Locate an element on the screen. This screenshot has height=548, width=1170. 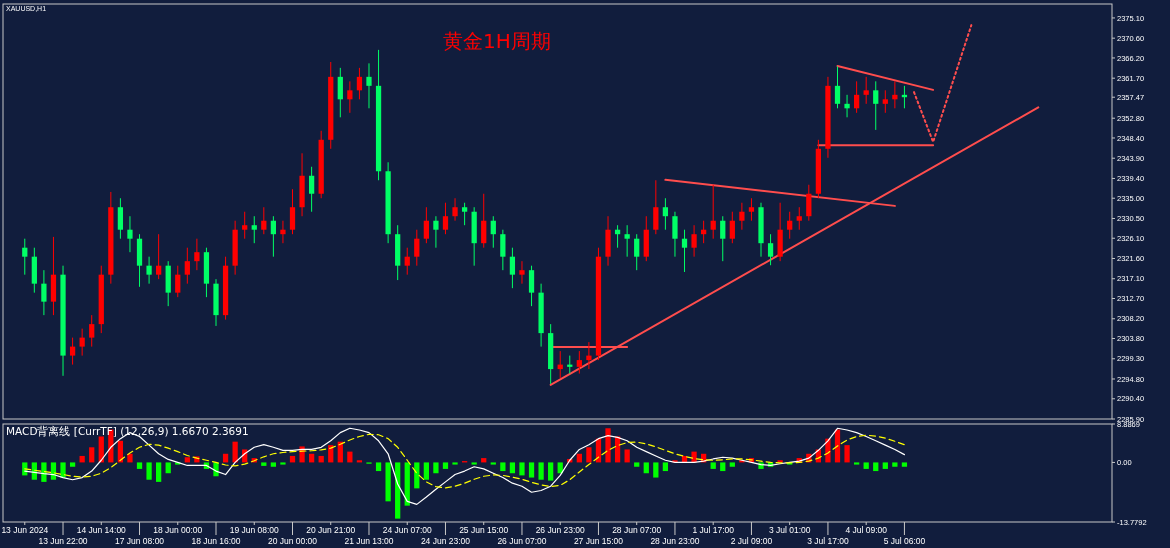
x-tick-label: 13 Jun 2024 is located at coordinates (25, 530).